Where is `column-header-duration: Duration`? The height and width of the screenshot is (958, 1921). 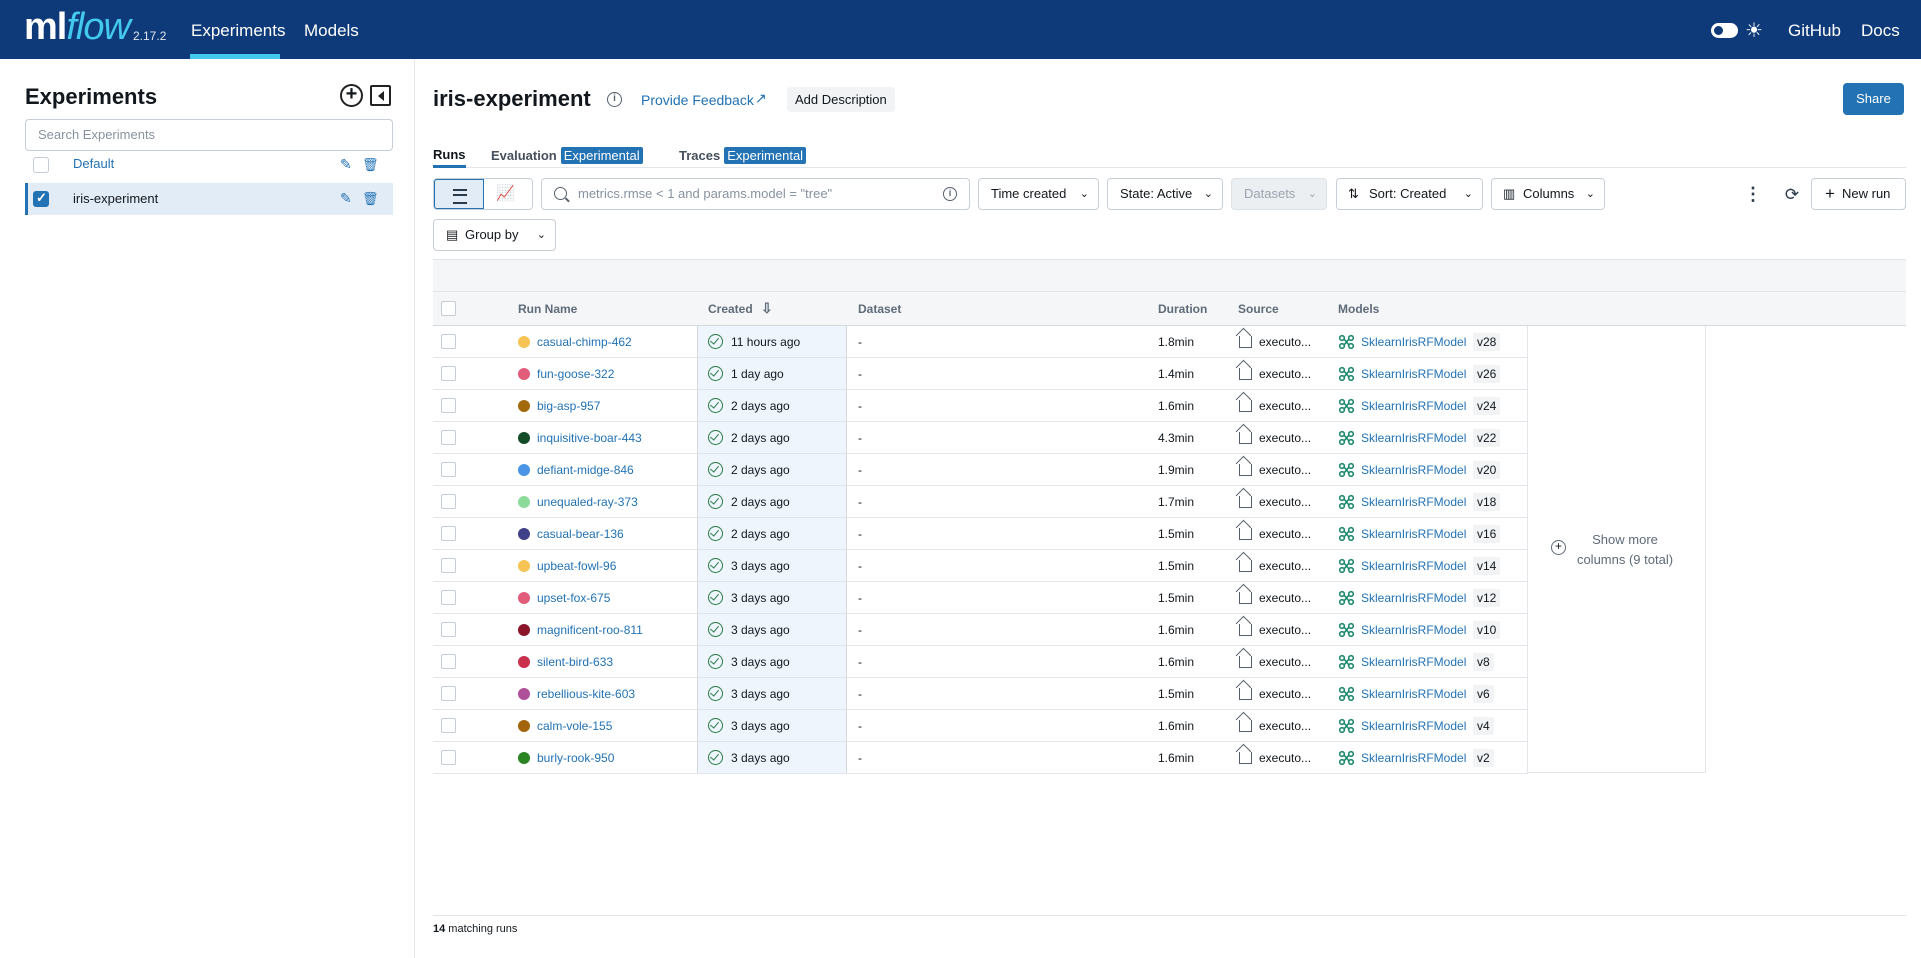
column-header-duration: Duration is located at coordinates (1183, 309).